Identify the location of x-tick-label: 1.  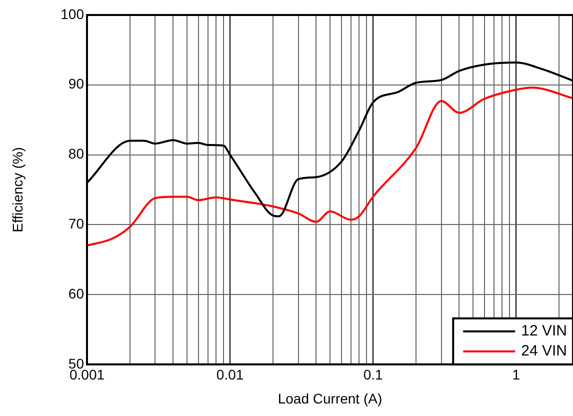
(516, 374).